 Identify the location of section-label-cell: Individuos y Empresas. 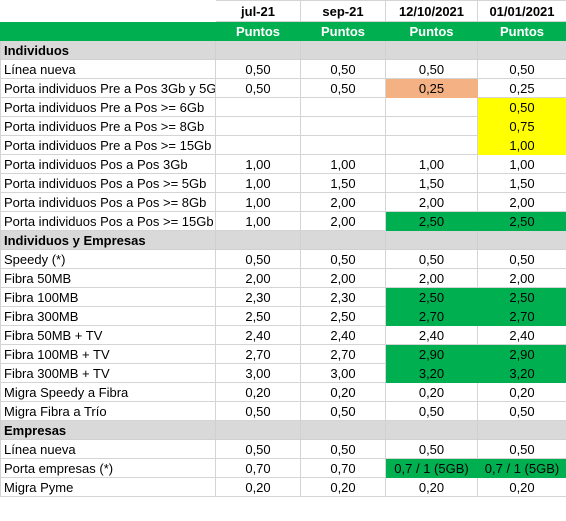
(108, 240).